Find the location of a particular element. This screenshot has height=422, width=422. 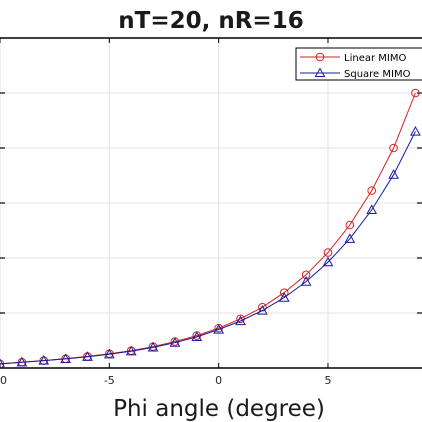

x-axis-label: Phi angle (degree) is located at coordinates (219, 409).